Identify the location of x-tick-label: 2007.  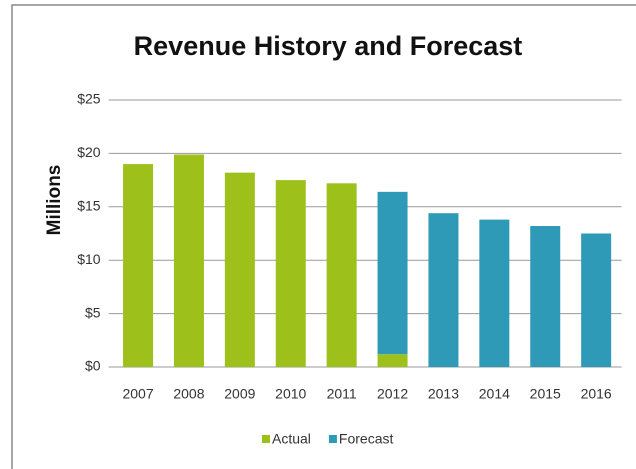
(137, 394).